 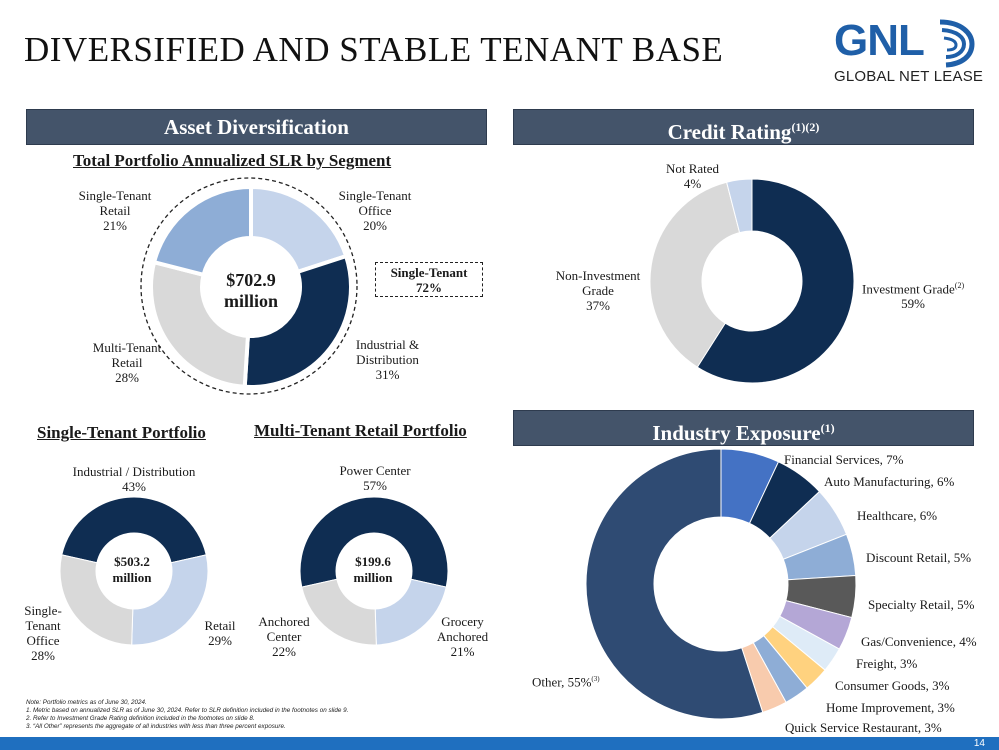 I want to click on logo-subtitle: GLOBAL NET LEASE, so click(x=909, y=76).